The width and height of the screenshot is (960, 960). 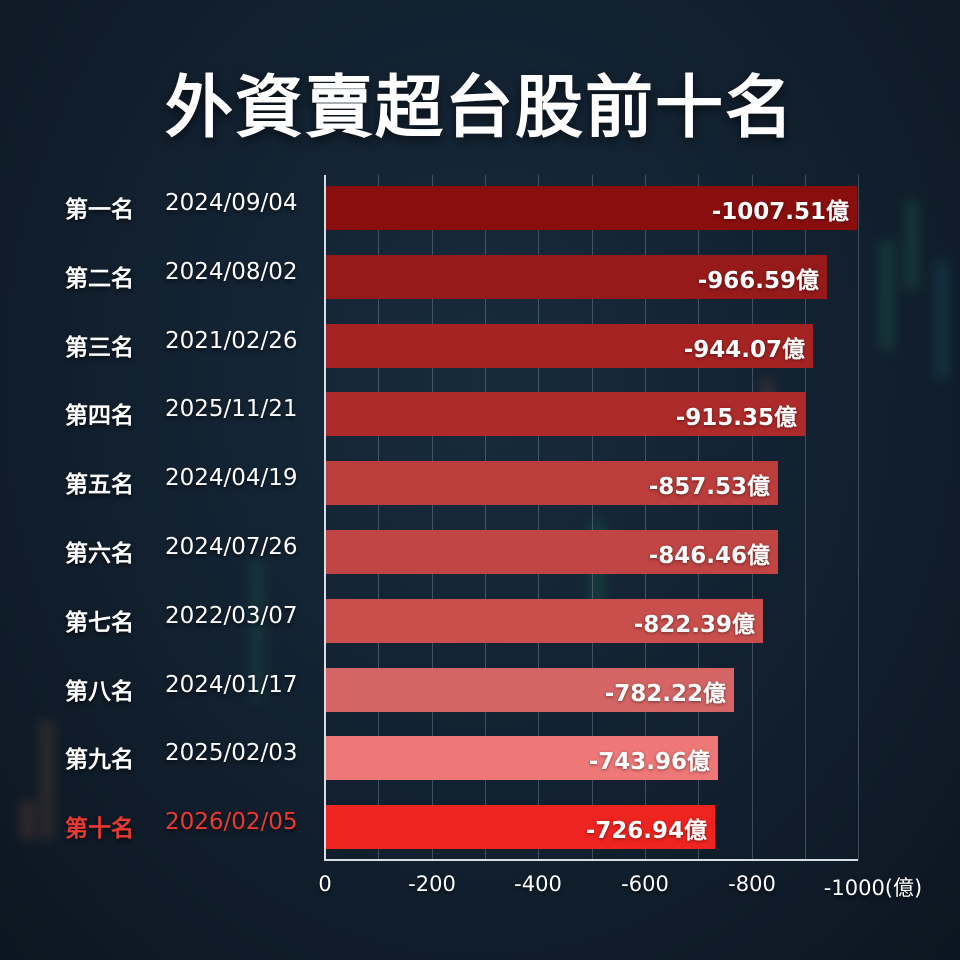 I want to click on rank-label: 第二名, so click(x=99, y=278).